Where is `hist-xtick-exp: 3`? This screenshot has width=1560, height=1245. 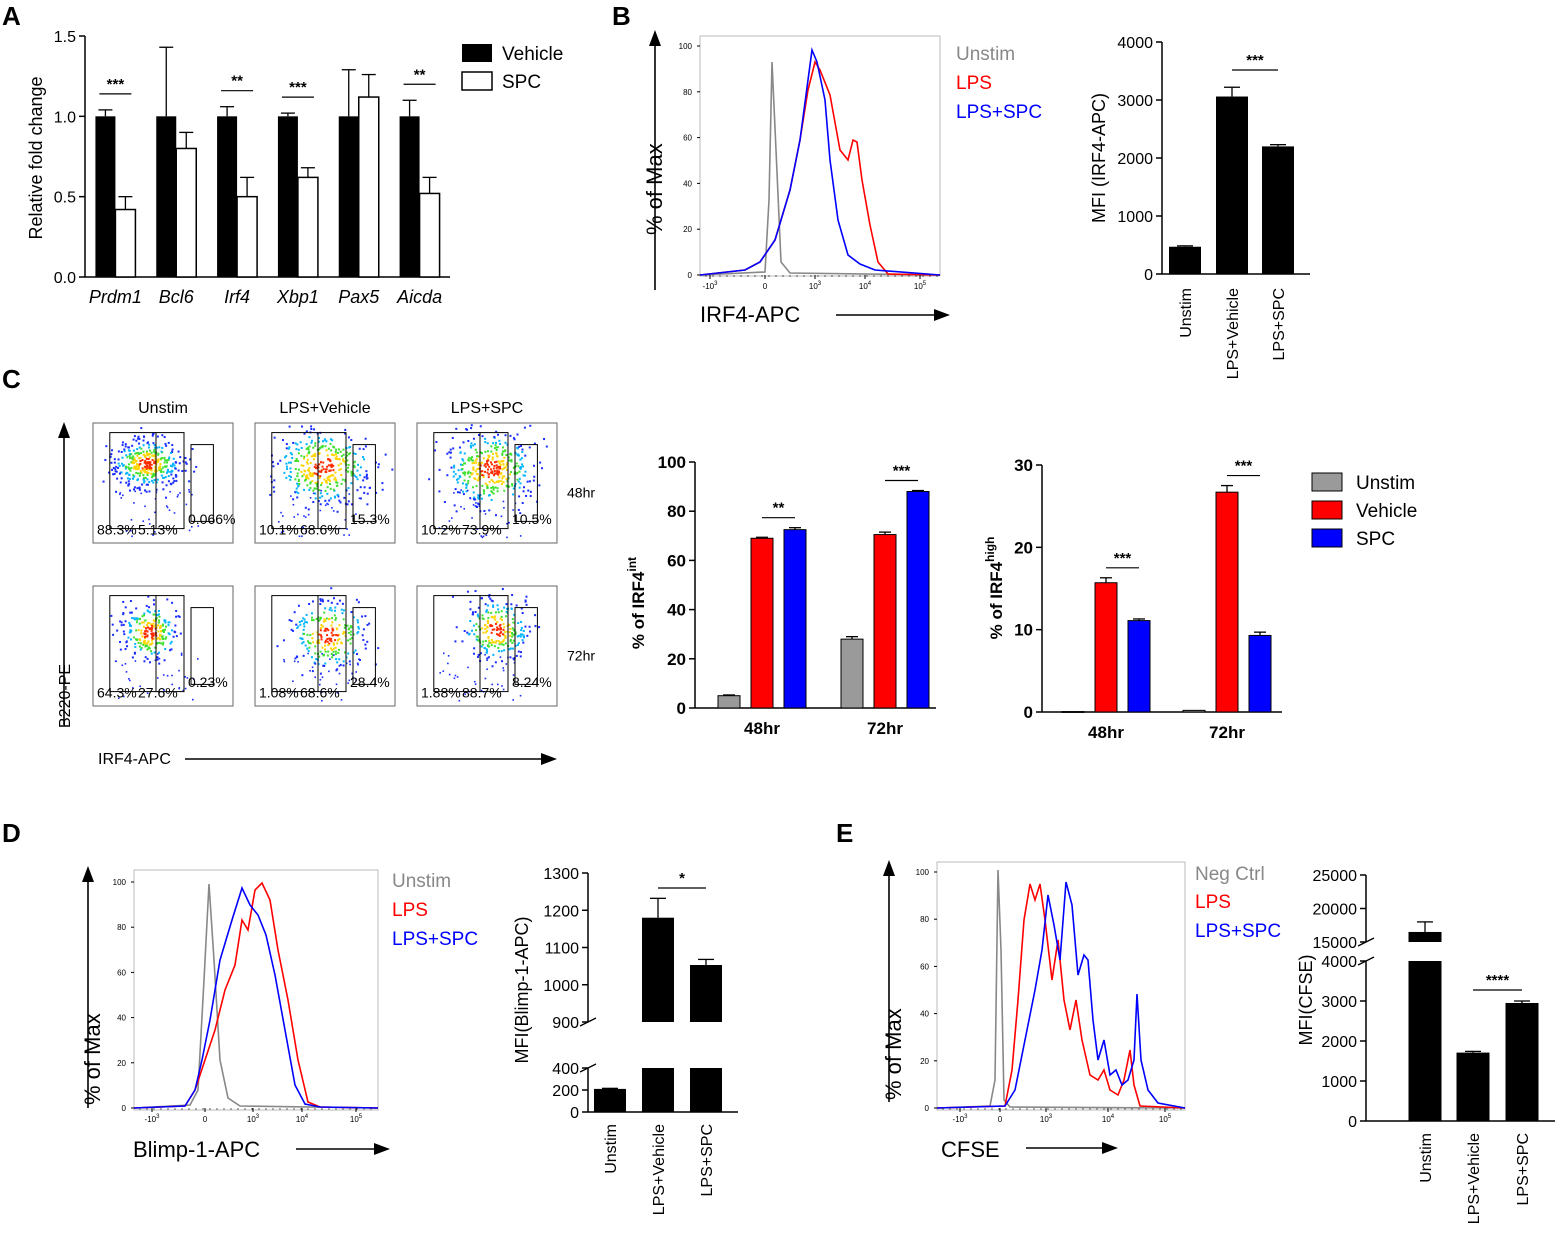 hist-xtick-exp: 3 is located at coordinates (1051, 1117).